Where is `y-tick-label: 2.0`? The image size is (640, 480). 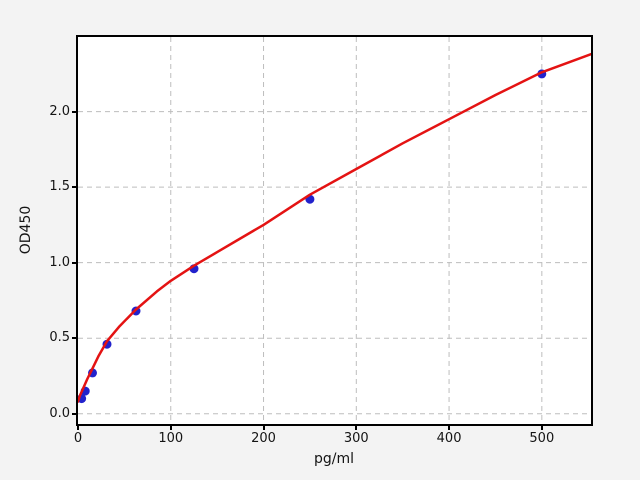 y-tick-label: 2.0 is located at coordinates (59, 111).